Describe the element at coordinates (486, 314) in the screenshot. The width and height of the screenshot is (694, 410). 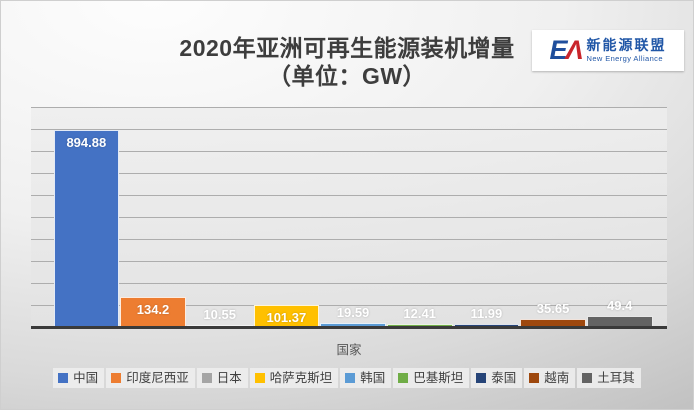
I see `bar-value-label: 11.99` at that location.